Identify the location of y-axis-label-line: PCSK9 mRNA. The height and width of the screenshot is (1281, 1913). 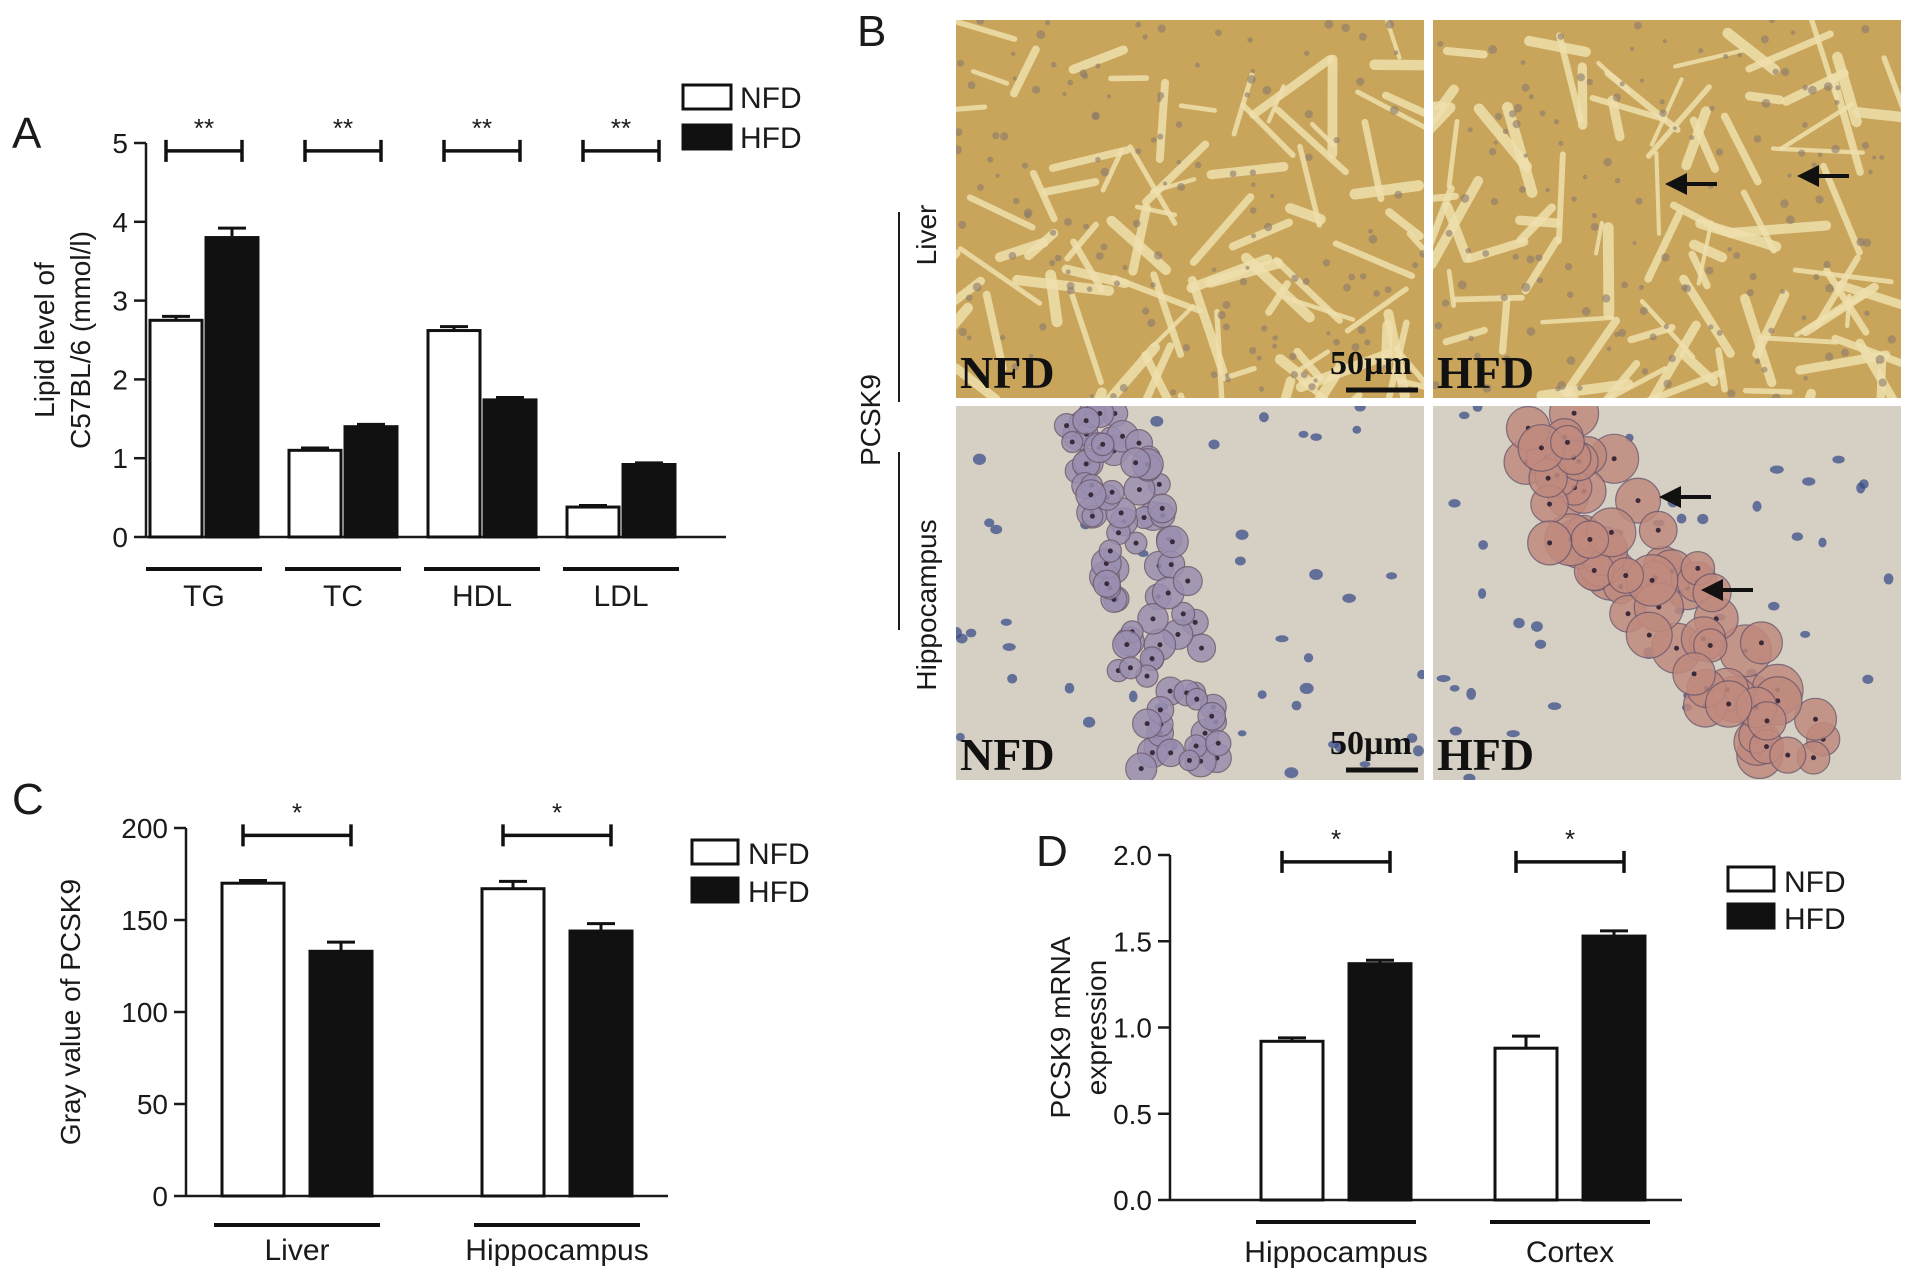
(1060, 1027).